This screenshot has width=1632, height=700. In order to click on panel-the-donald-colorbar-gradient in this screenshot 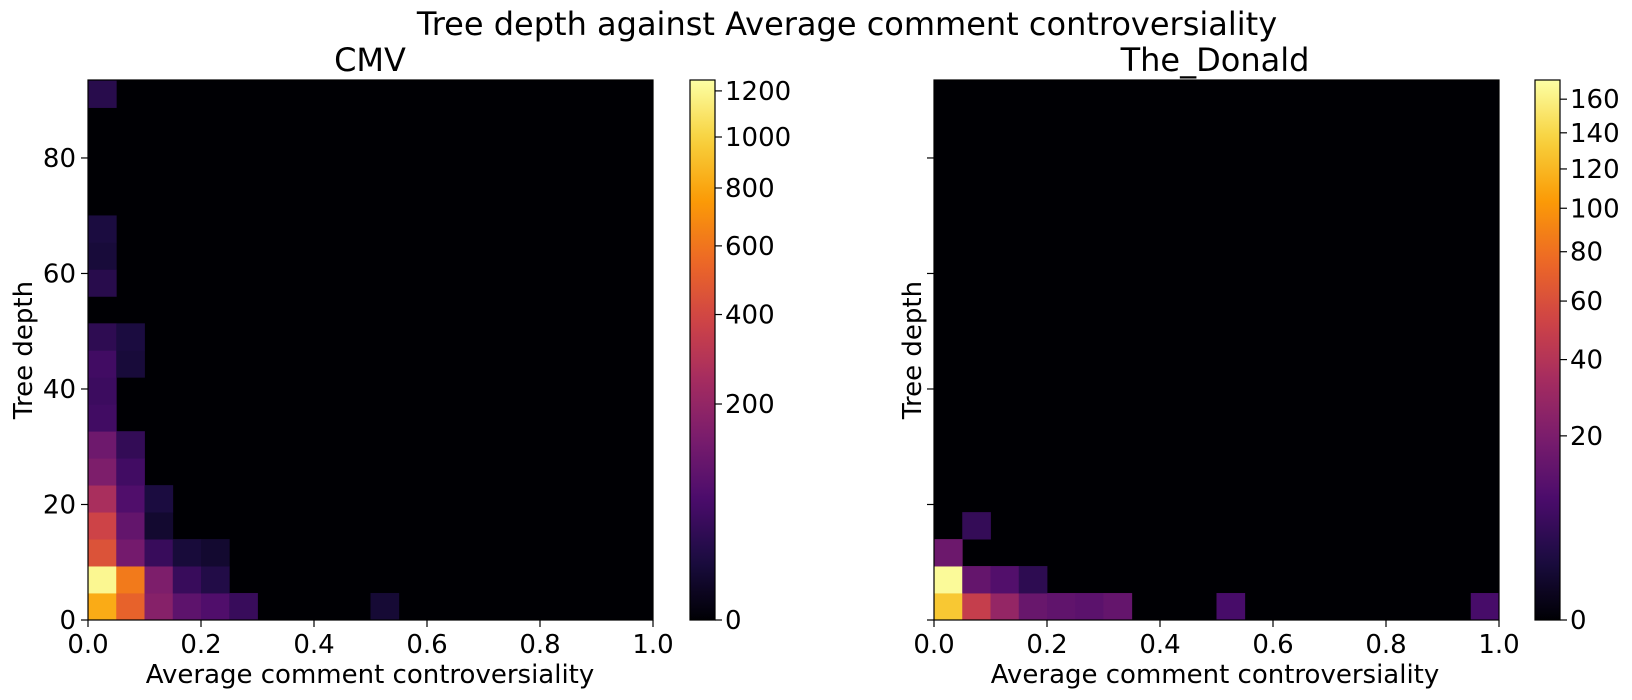, I will do `click(1547, 350)`.